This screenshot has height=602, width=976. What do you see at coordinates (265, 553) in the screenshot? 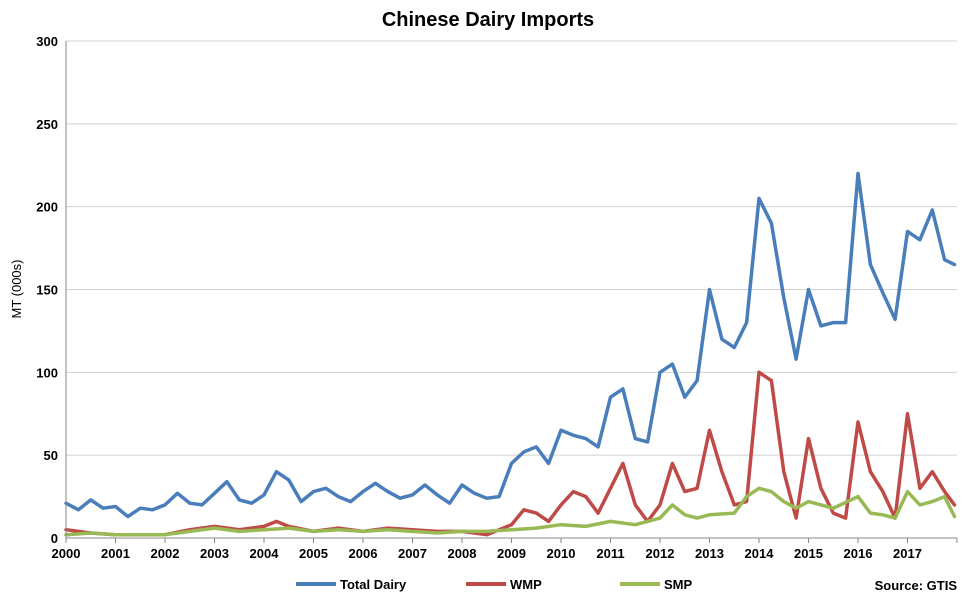
I see `x-tick-label: 2004` at bounding box center [265, 553].